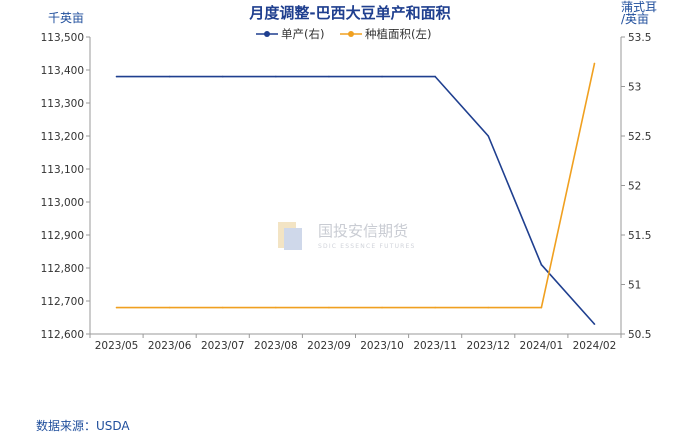 This screenshot has width=700, height=438. What do you see at coordinates (62, 335) in the screenshot?
I see `left-tick-label: 112,600` at bounding box center [62, 335].